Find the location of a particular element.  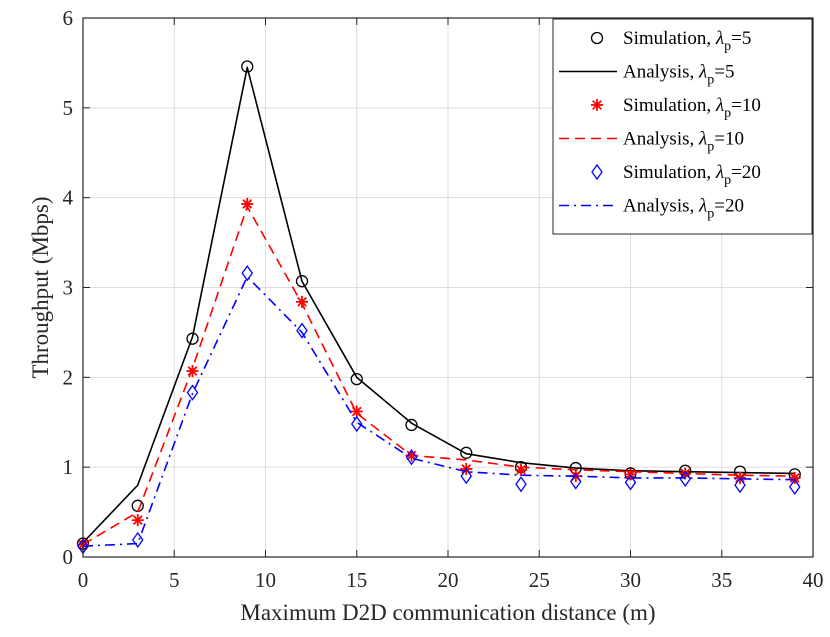

legend-label: Simulation, λp=10 is located at coordinates (692, 108).